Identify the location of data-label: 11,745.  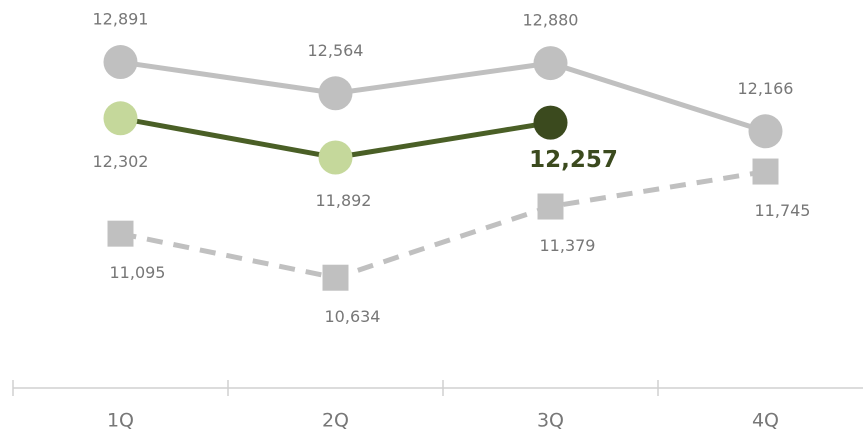
(783, 210).